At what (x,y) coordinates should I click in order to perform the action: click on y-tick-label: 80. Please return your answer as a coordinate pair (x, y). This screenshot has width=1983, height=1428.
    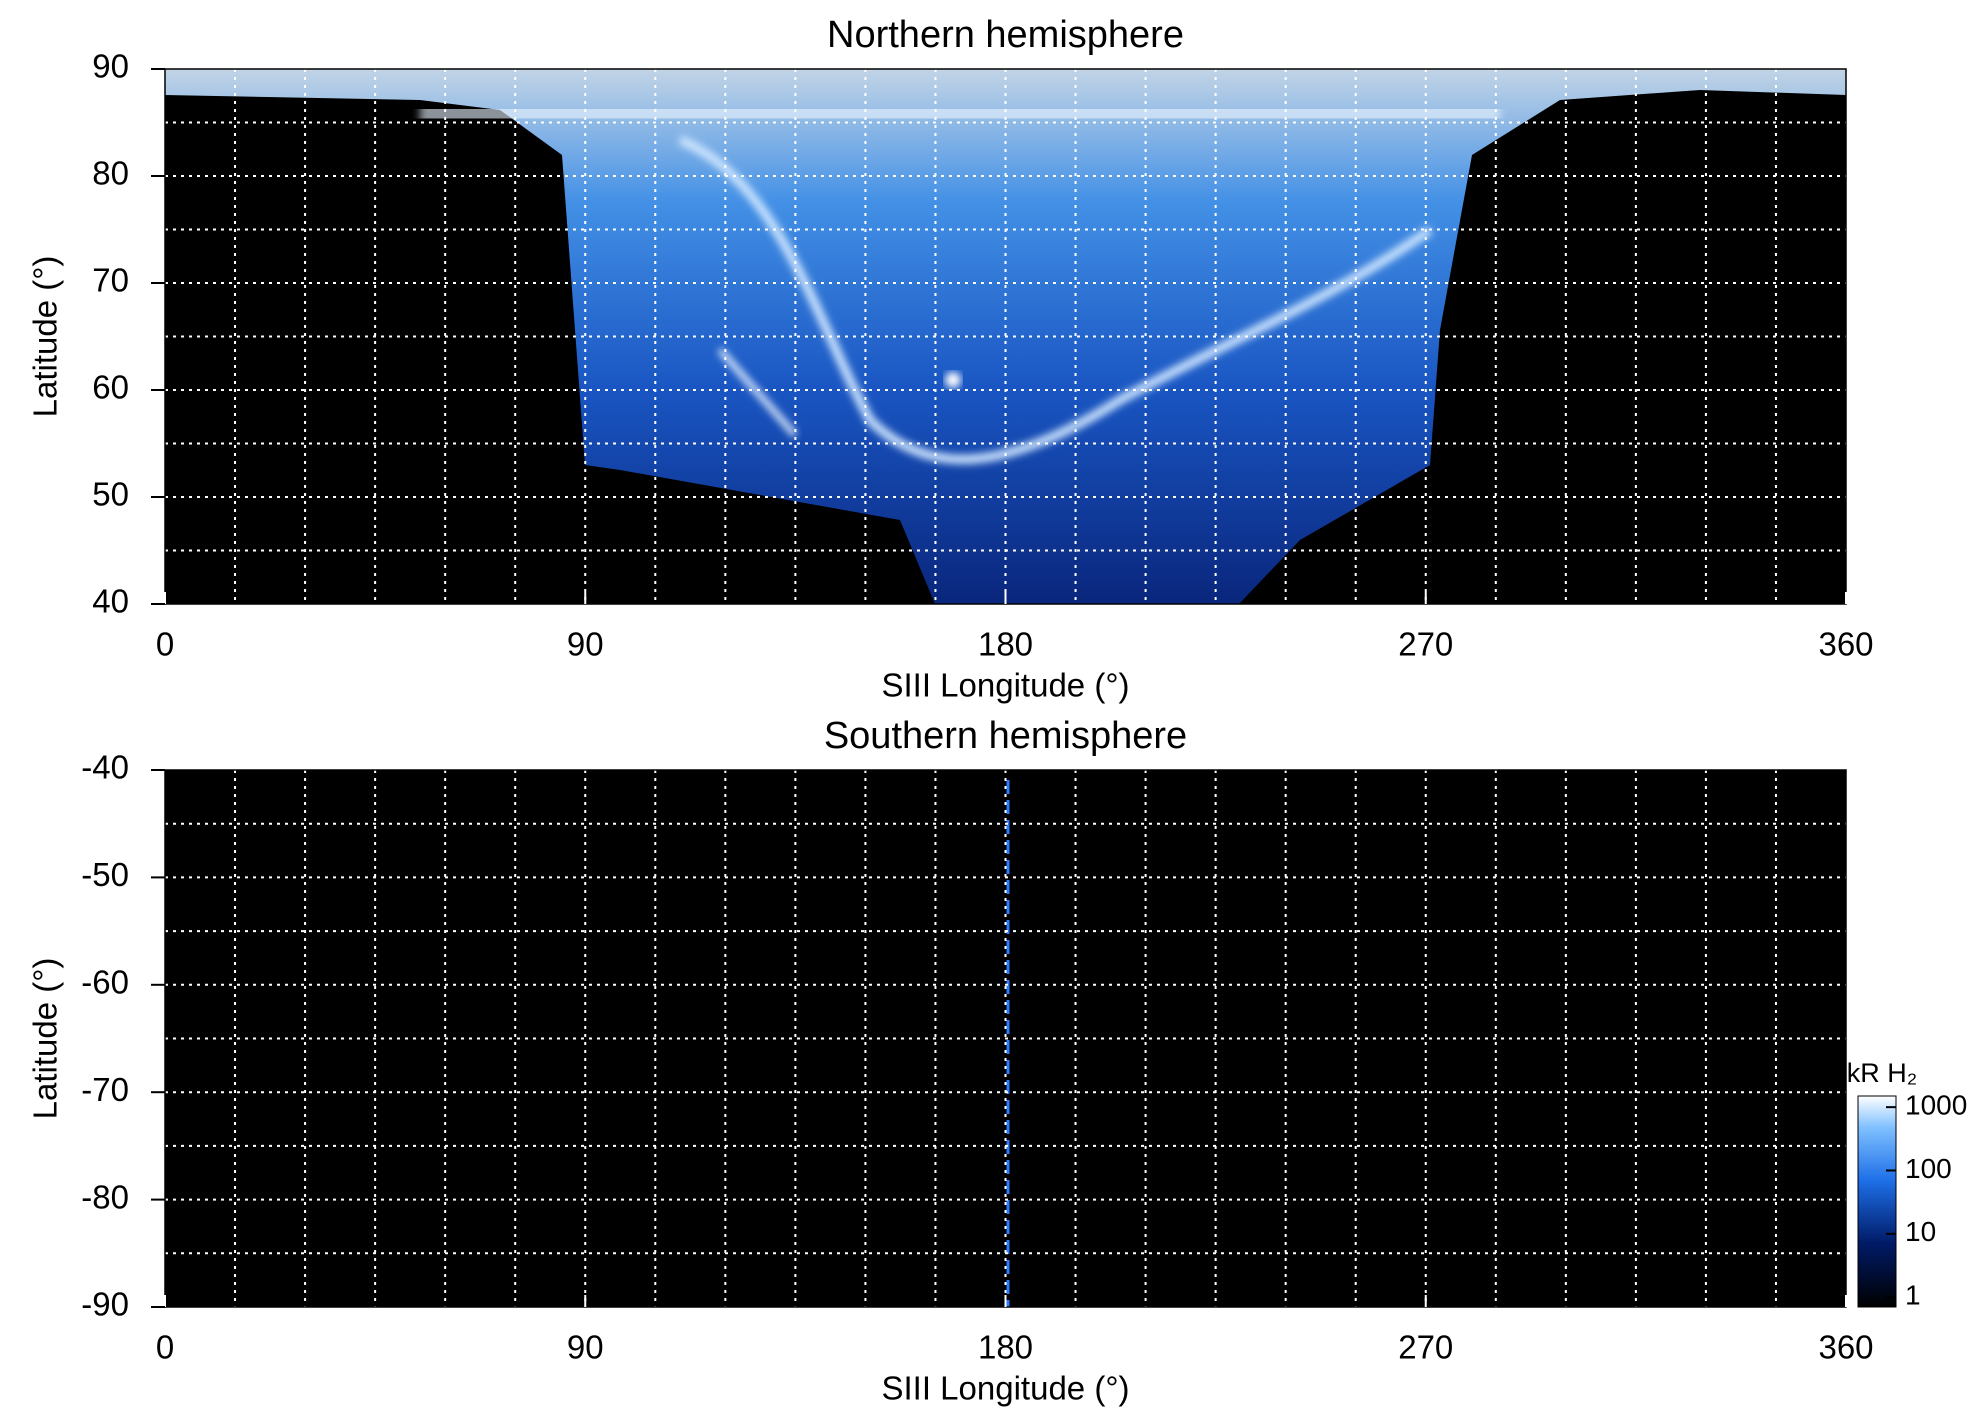
    Looking at the image, I should click on (110, 173).